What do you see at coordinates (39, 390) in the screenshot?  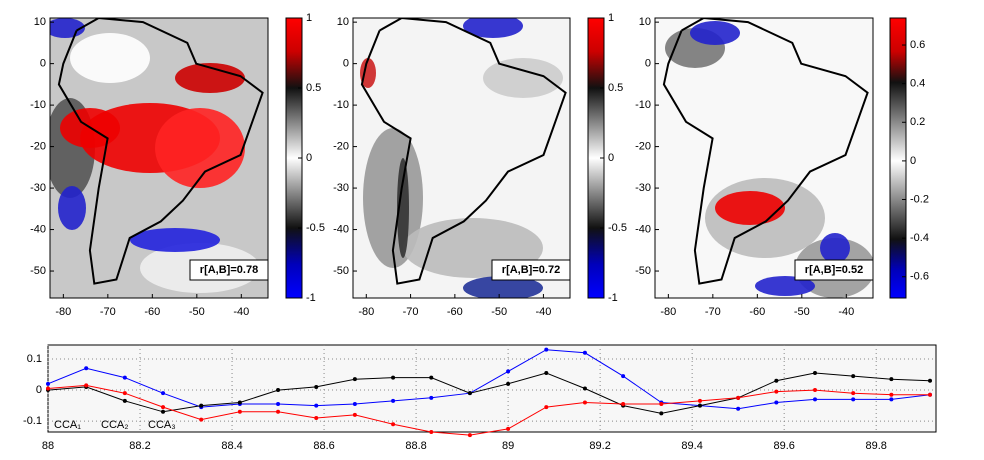 I see `y-tick-label: 0` at bounding box center [39, 390].